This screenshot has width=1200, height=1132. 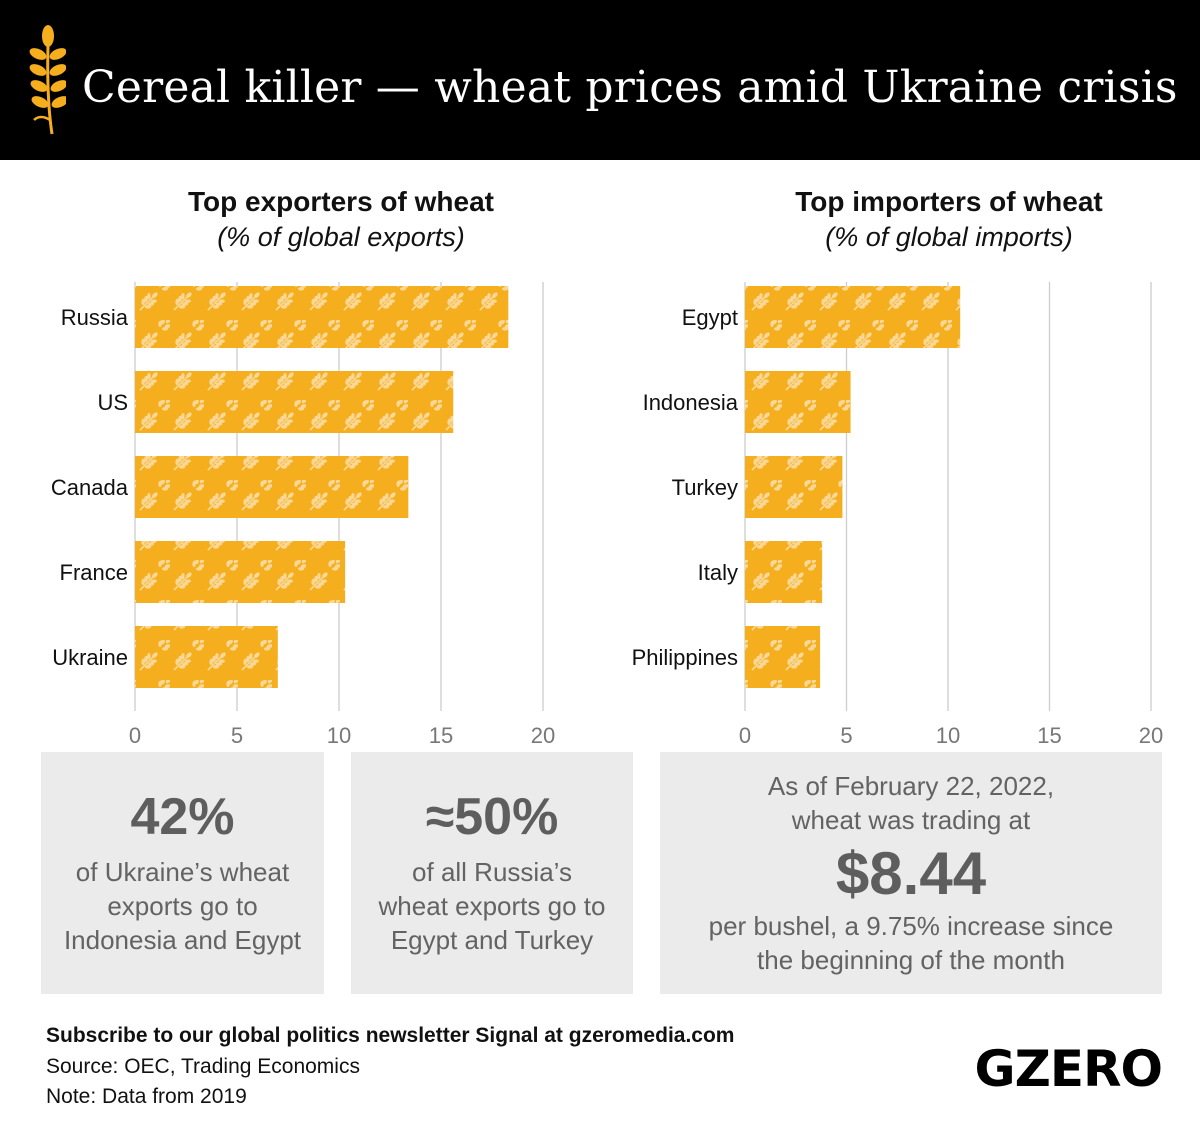 I want to click on stat-text-line: As of February 22, 2022,, so click(x=911, y=786).